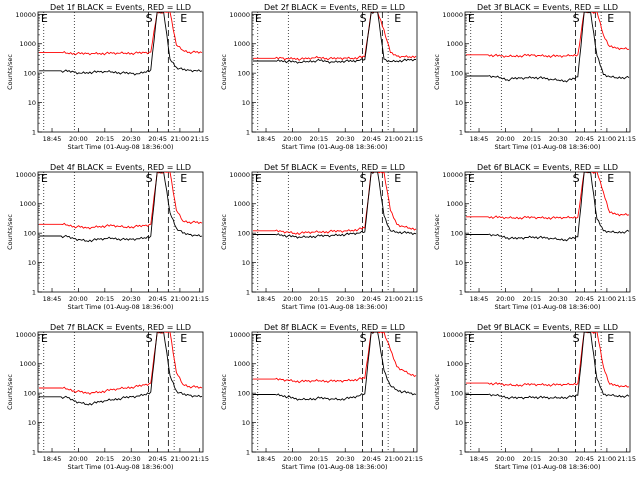 This screenshot has width=640, height=480. Describe the element at coordinates (334, 327) in the screenshot. I see `panel-title: Det 8f BLACK = Events, RED = LLD` at that location.